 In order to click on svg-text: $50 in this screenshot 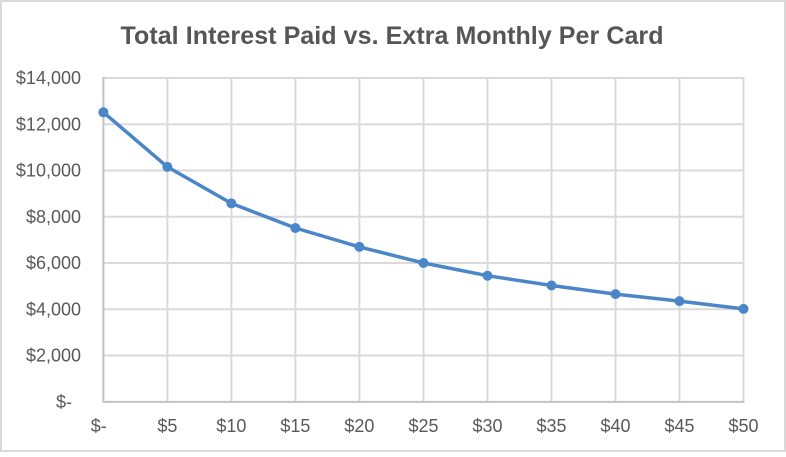, I will do `click(743, 426)`.